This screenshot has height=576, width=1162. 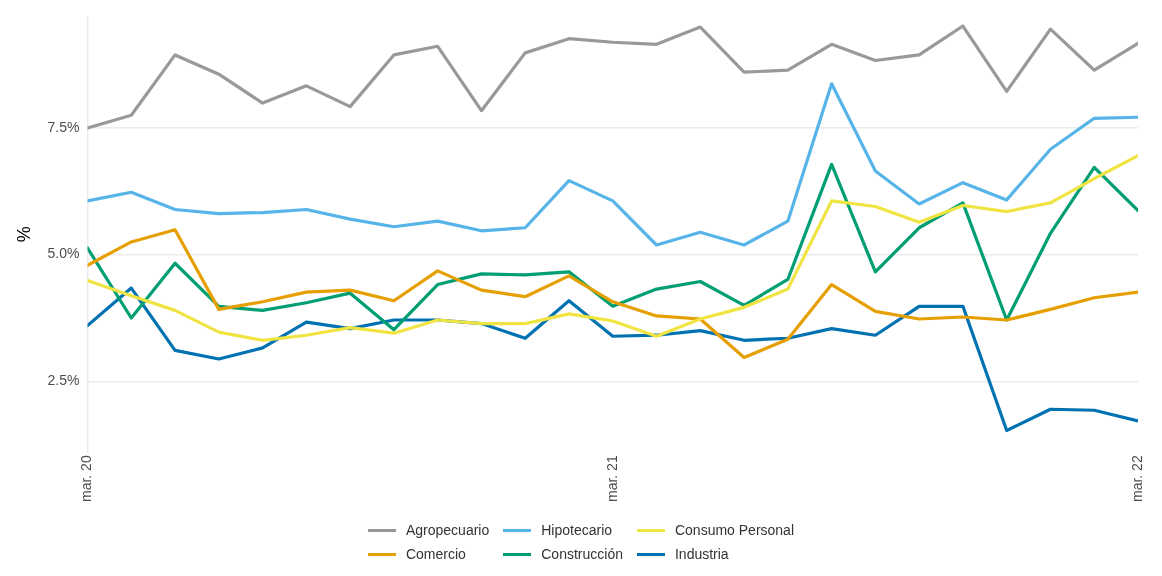 What do you see at coordinates (734, 530) in the screenshot?
I see `legend-label: Consumo Personal` at bounding box center [734, 530].